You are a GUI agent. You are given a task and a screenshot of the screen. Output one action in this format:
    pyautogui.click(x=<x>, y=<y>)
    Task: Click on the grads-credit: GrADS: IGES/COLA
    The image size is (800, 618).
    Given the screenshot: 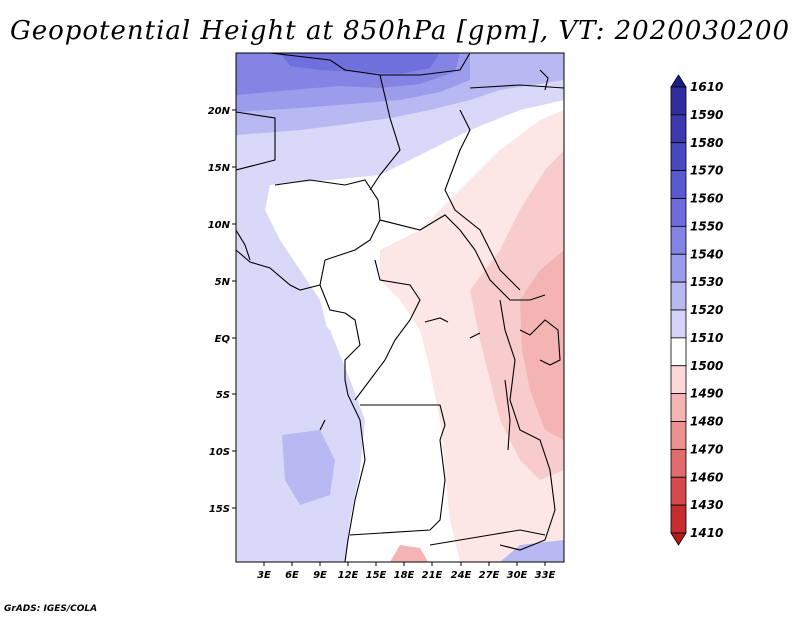 What is the action you would take?
    pyautogui.click(x=51, y=609)
    